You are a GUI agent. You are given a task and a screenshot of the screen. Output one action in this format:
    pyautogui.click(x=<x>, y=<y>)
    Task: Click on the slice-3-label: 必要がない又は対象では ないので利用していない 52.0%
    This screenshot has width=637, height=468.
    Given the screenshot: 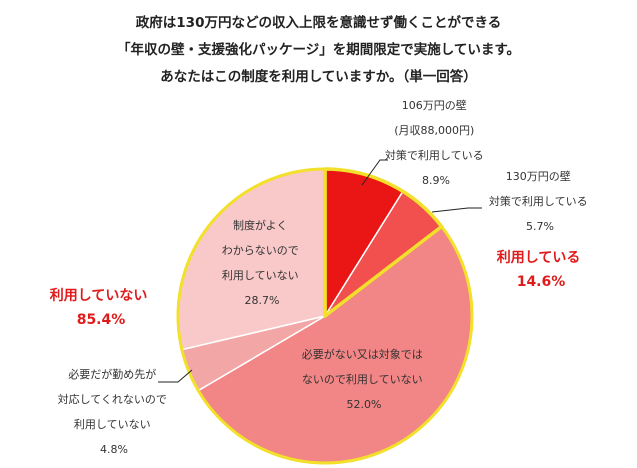 What is the action you would take?
    pyautogui.click(x=364, y=379)
    